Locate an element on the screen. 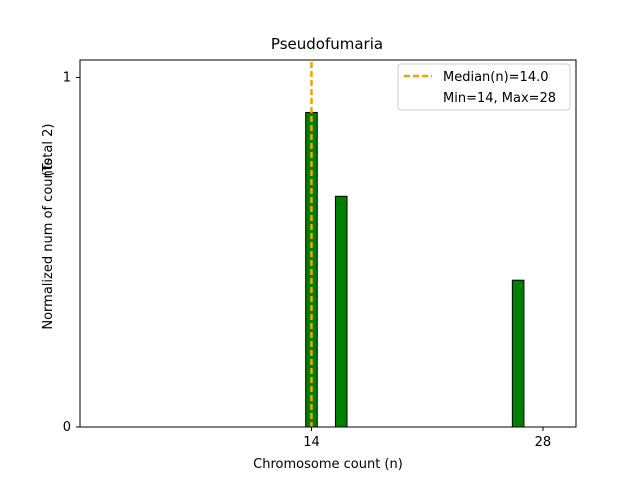 This screenshot has width=640, height=480. x-axis-label: Chromosome count (n) is located at coordinates (328, 464).